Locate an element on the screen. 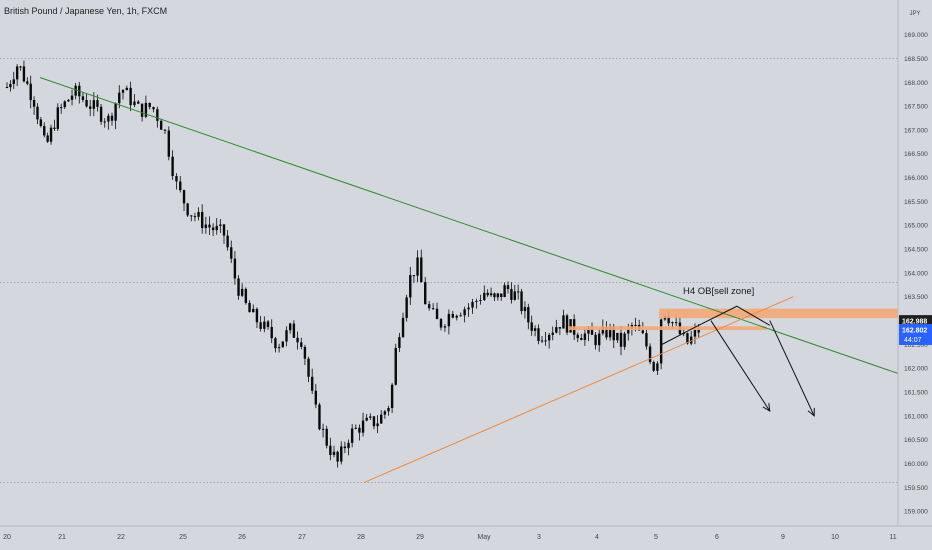  y-tick-label: 159.000 is located at coordinates (916, 512).